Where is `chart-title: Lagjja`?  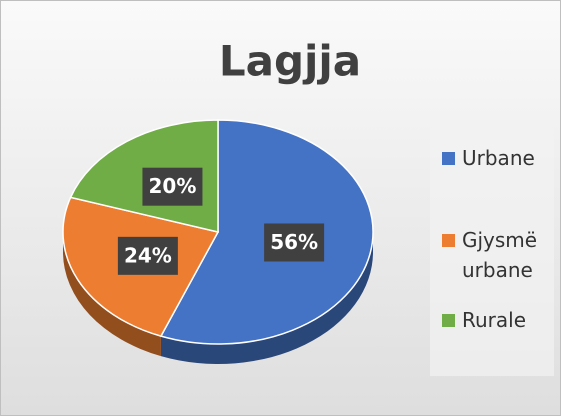
chart-title: Lagjja is located at coordinates (290, 61).